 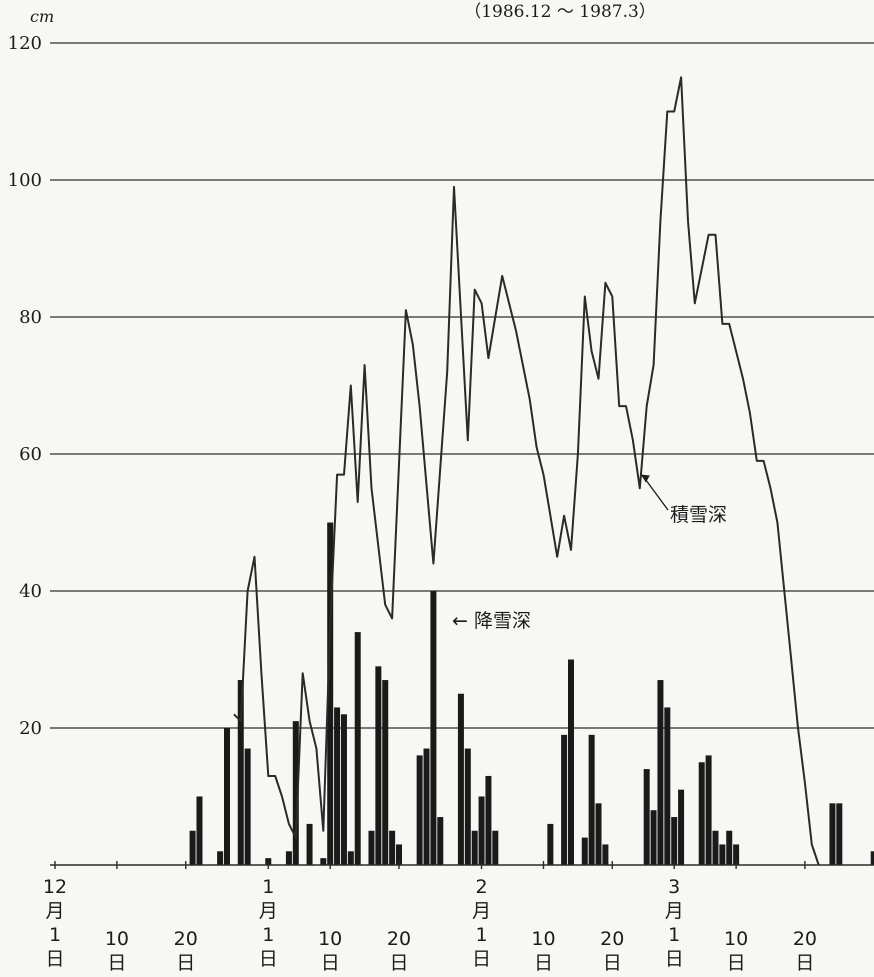 I want to click on x-tick-label: 12, so click(x=55, y=887).